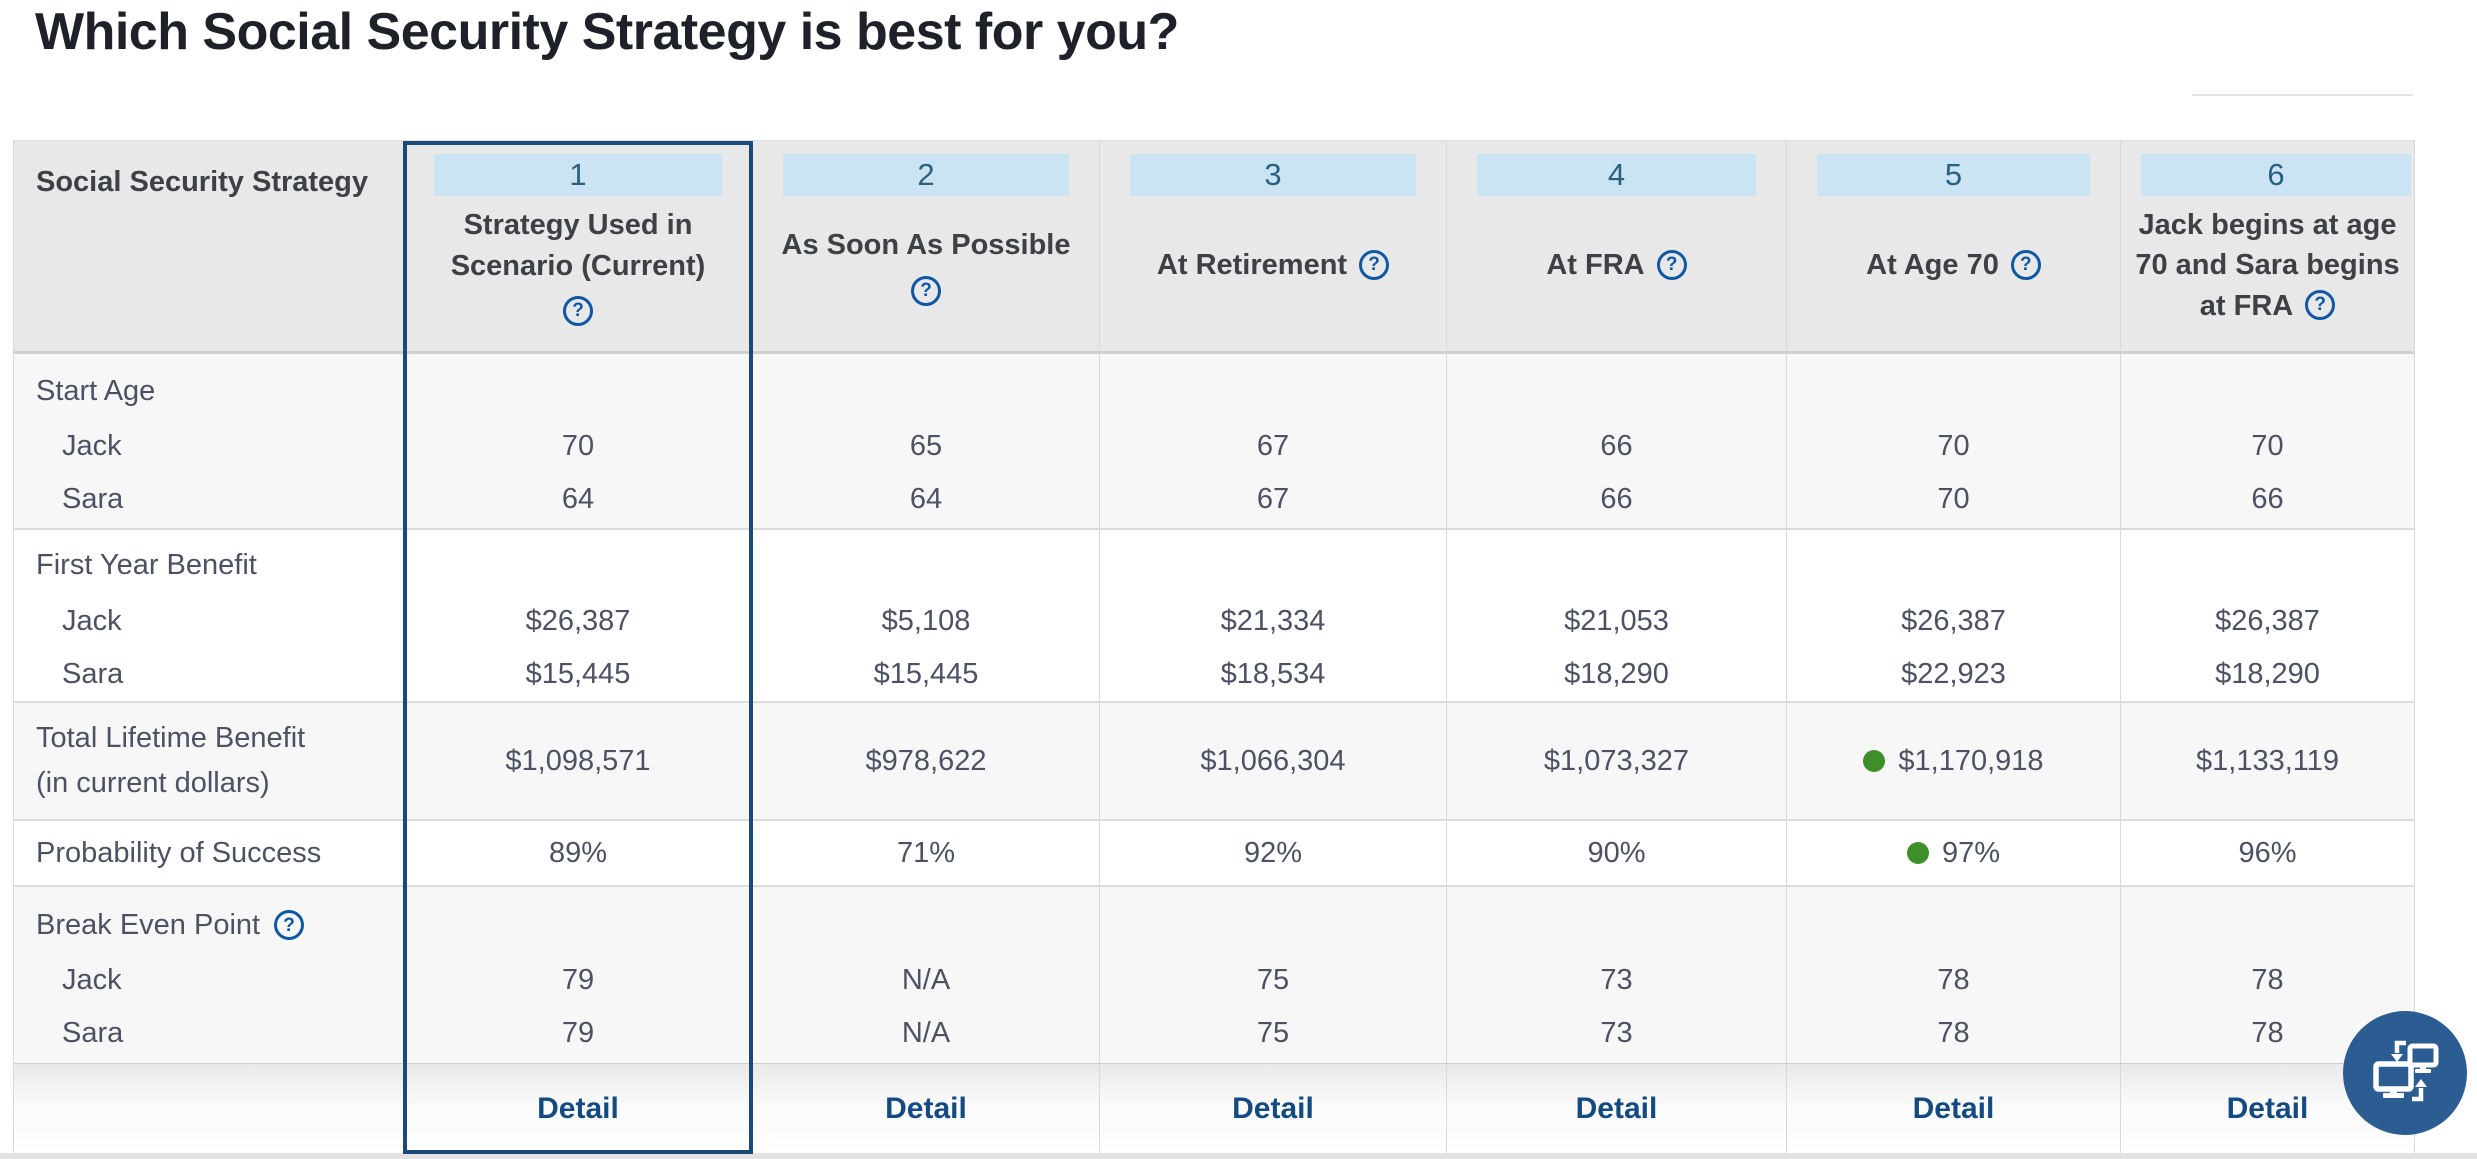 The image size is (2477, 1159). Describe the element at coordinates (926, 446) in the screenshot. I see `cell-value: 65` at that location.